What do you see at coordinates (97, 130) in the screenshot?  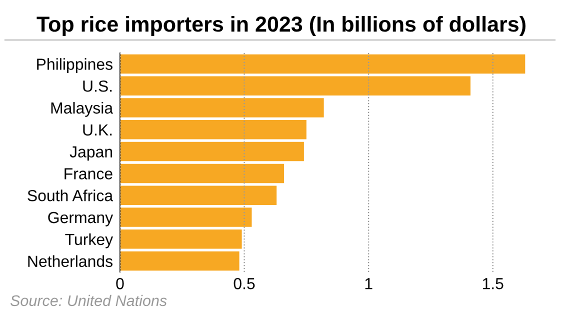 I see `y-tick-label: U.K.` at bounding box center [97, 130].